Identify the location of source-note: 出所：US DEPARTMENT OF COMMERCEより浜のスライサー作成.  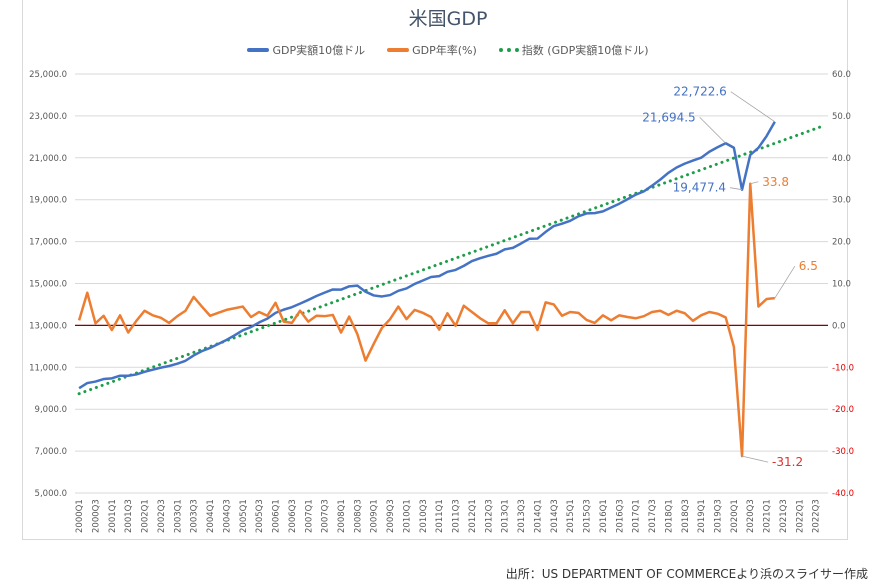
(686, 574).